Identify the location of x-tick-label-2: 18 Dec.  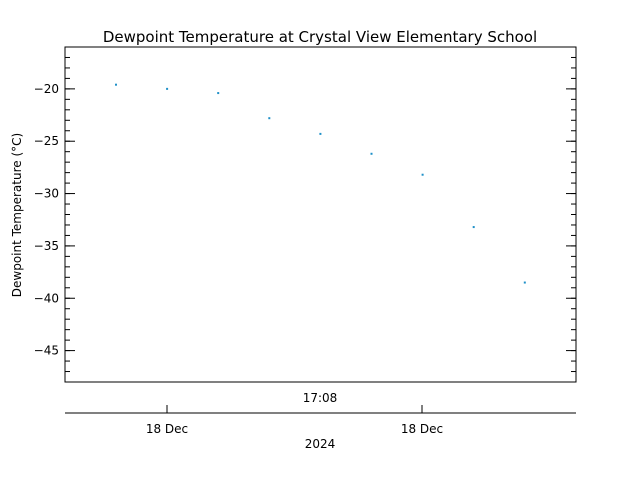
(422, 429).